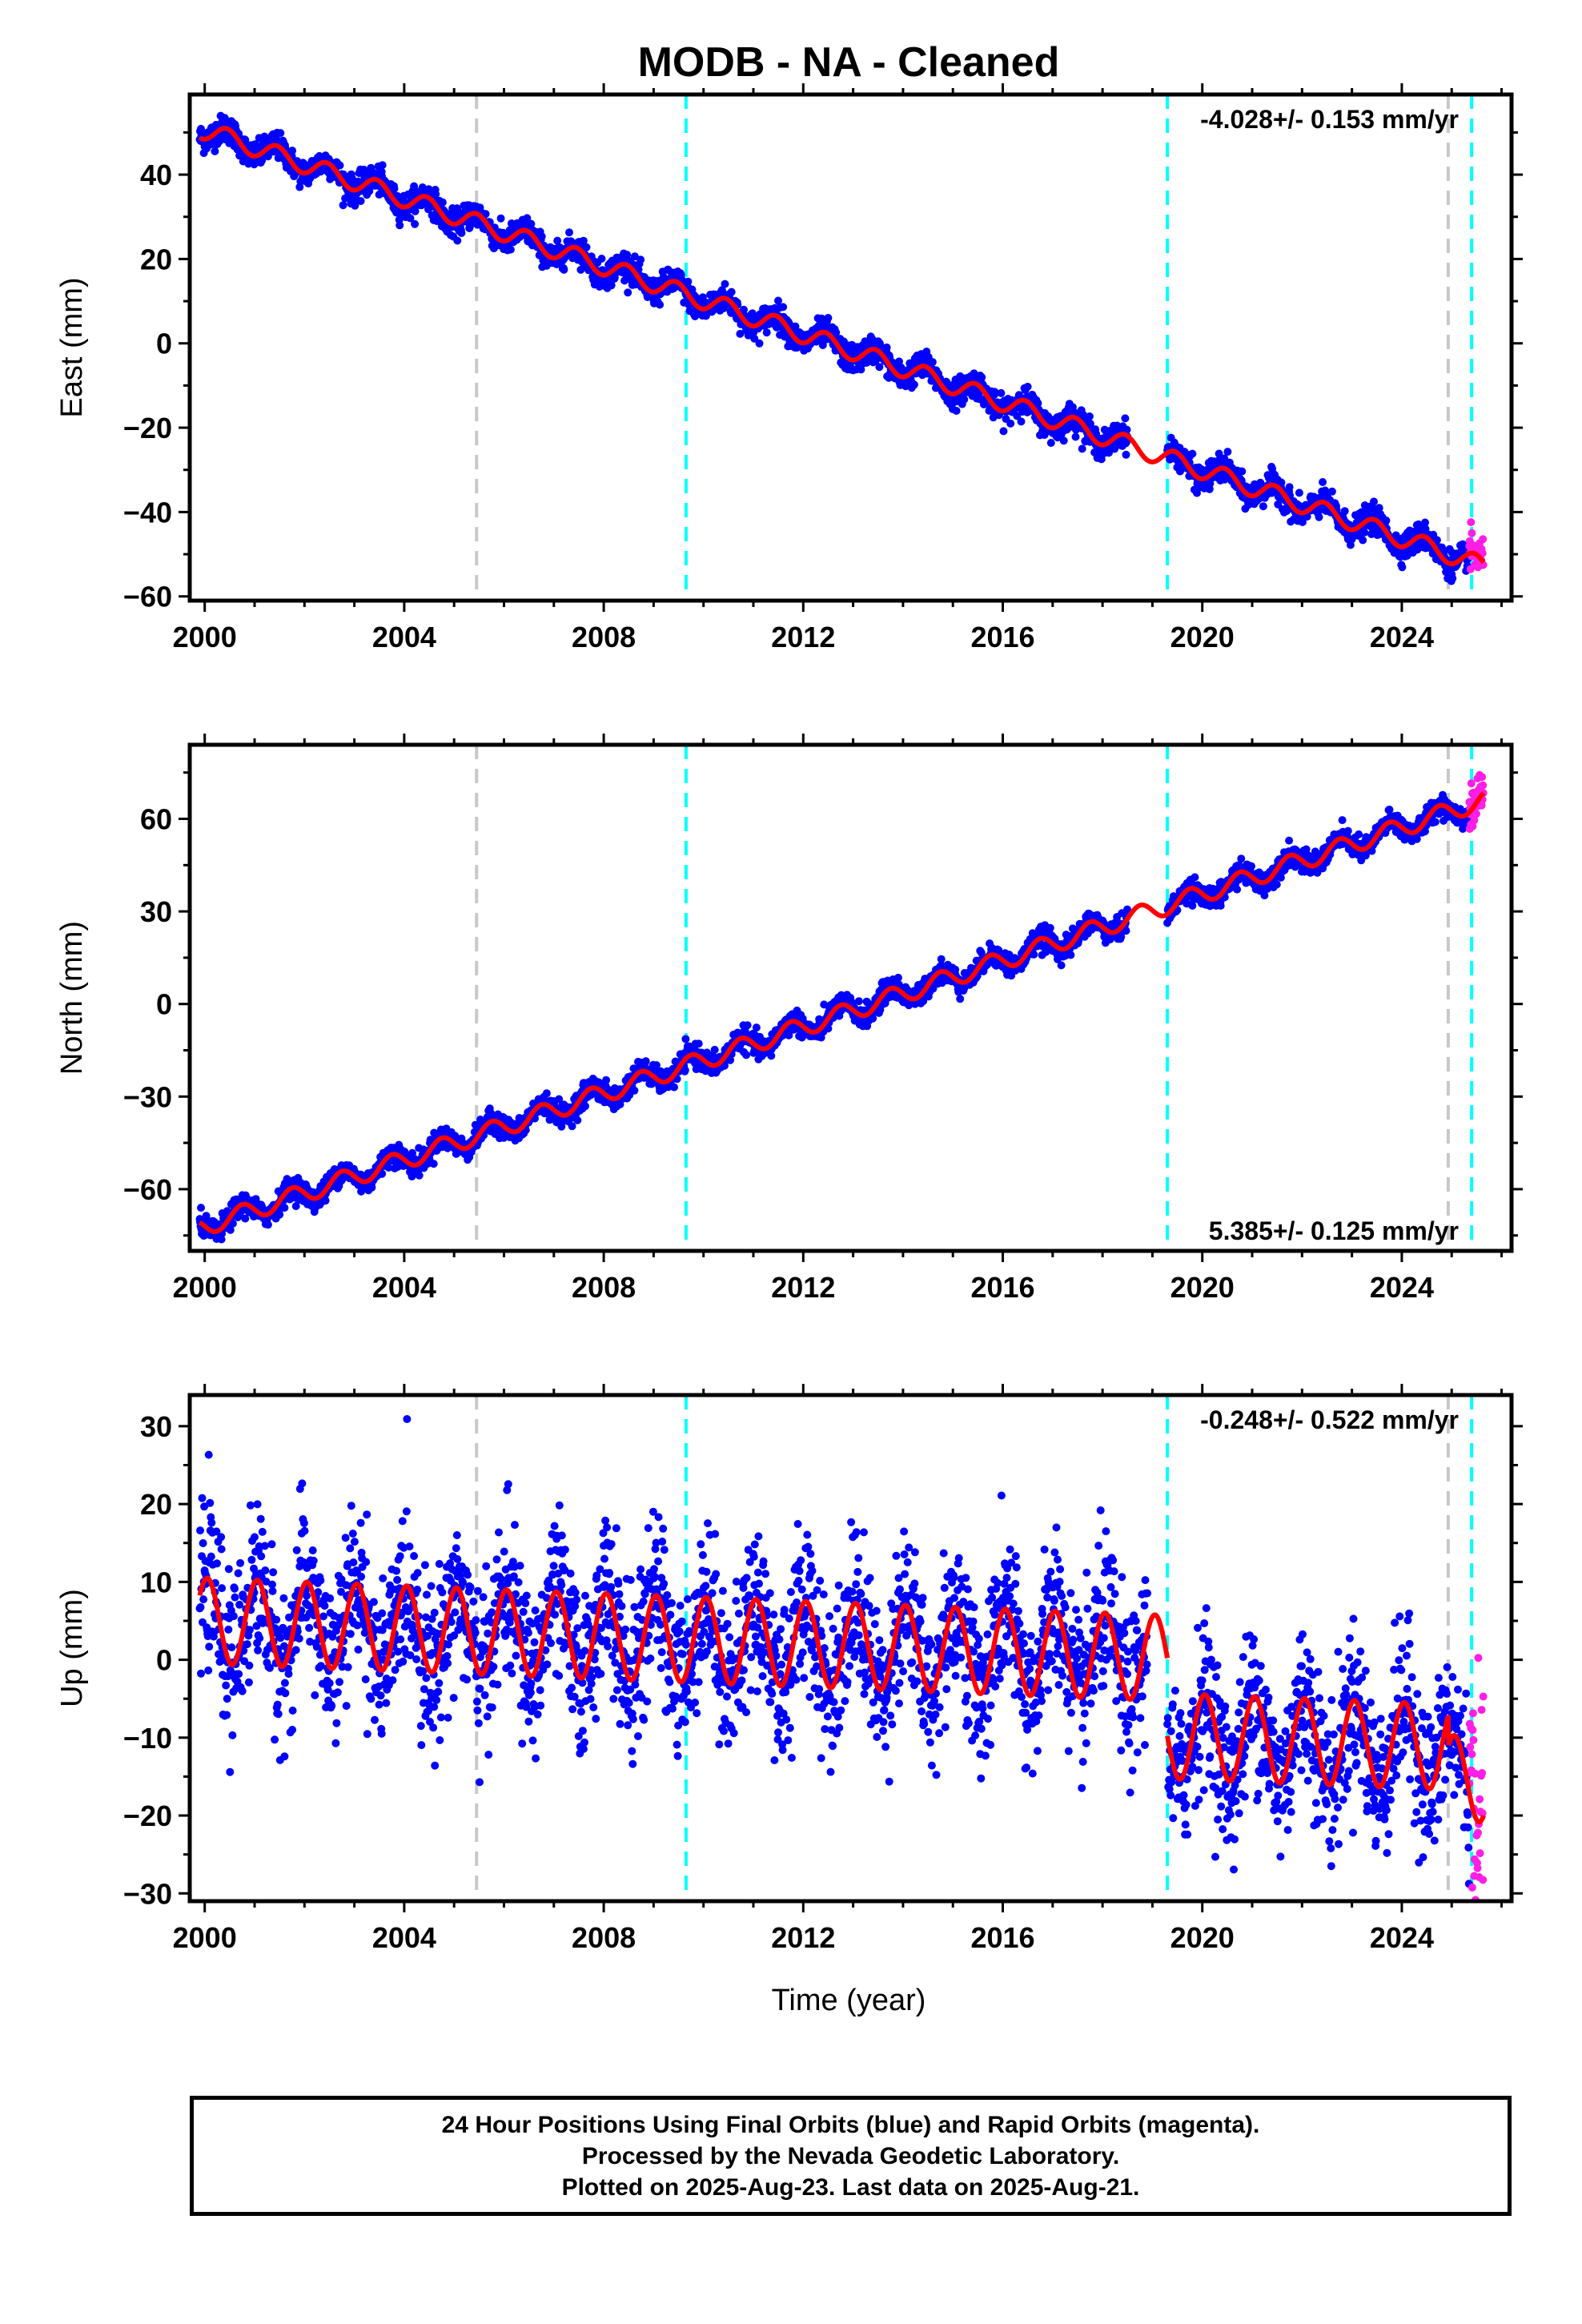 This screenshot has width=1582, height=2324. Describe the element at coordinates (156, 175) in the screenshot. I see `y-tick-label: 40` at that location.